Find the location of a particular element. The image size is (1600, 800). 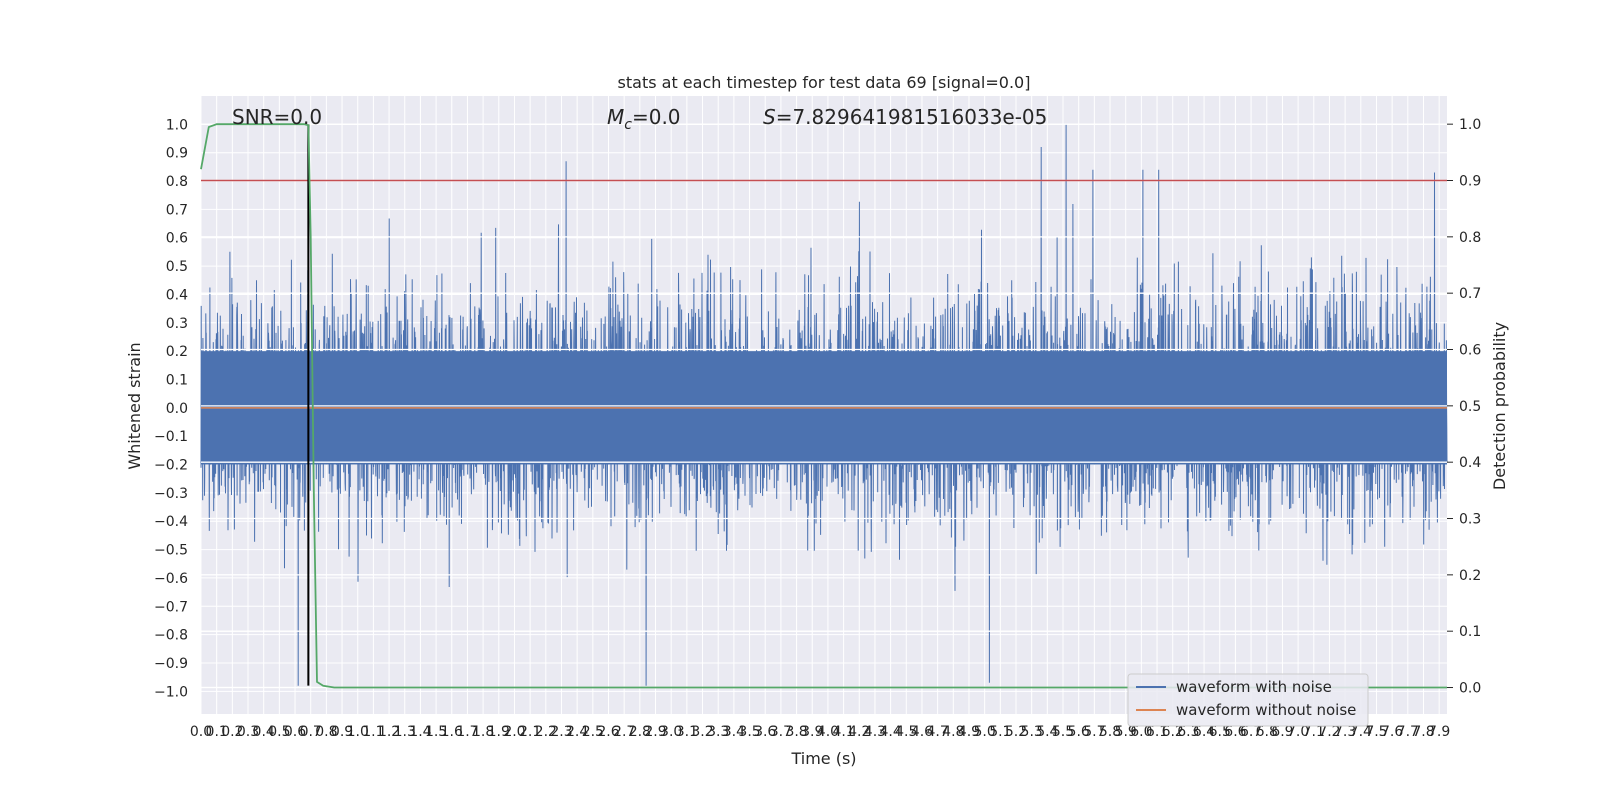

y2-axis-label: Detection probability is located at coordinates (1499, 406).